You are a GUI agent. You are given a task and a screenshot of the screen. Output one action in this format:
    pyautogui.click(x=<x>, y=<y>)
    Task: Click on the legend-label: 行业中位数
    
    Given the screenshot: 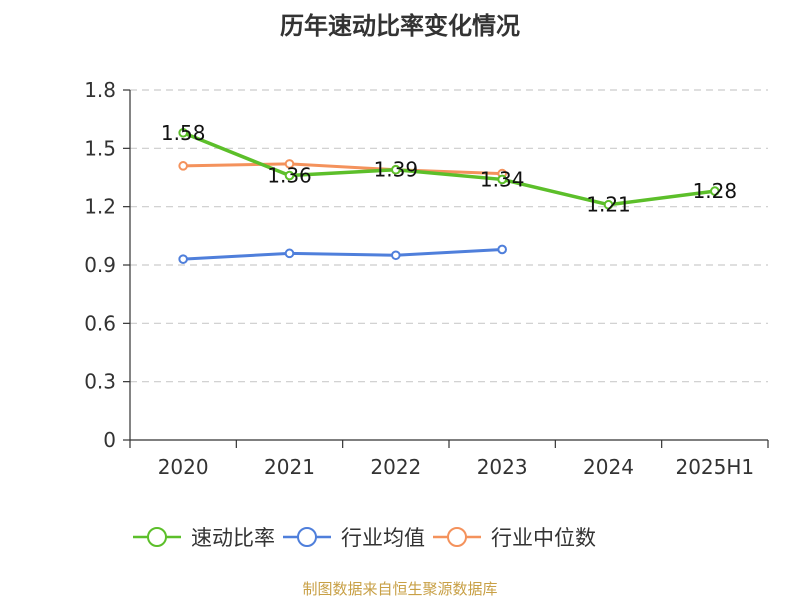 What is the action you would take?
    pyautogui.click(x=543, y=538)
    